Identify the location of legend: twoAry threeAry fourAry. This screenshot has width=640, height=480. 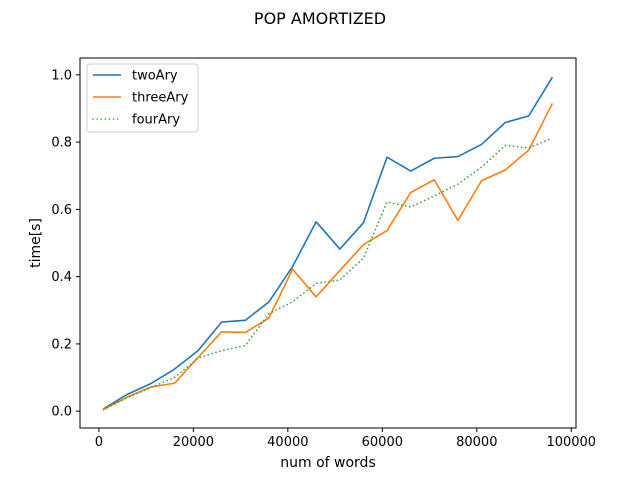
(142, 98).